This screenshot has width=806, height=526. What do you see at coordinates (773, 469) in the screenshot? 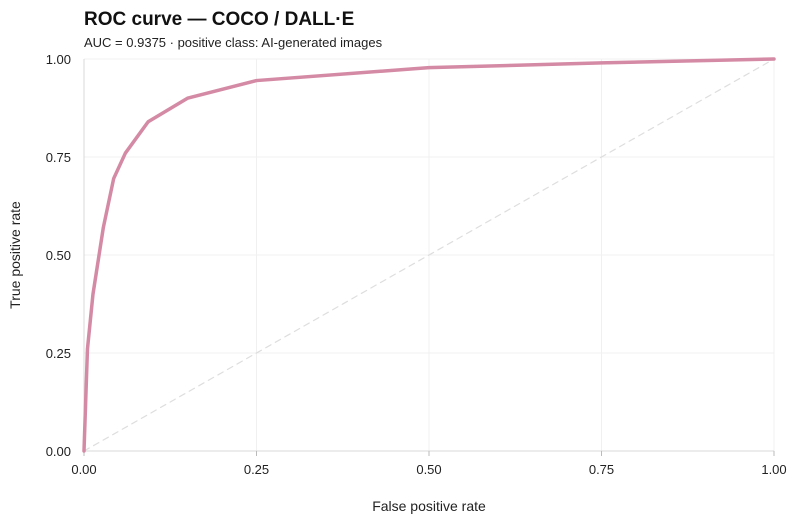
I see `x-tick-label: 1.00` at bounding box center [773, 469].